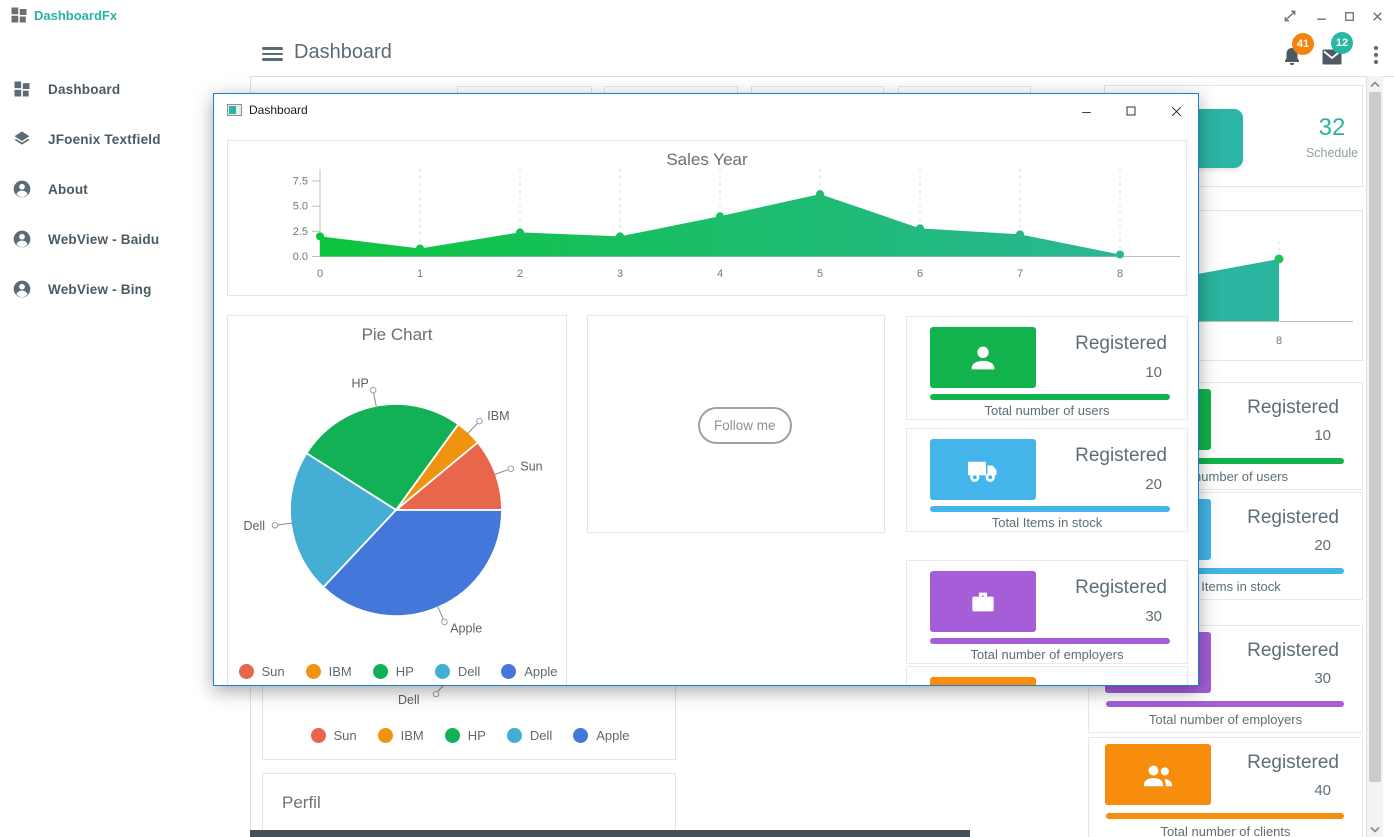  I want to click on app-logo-icon, so click(19, 15).